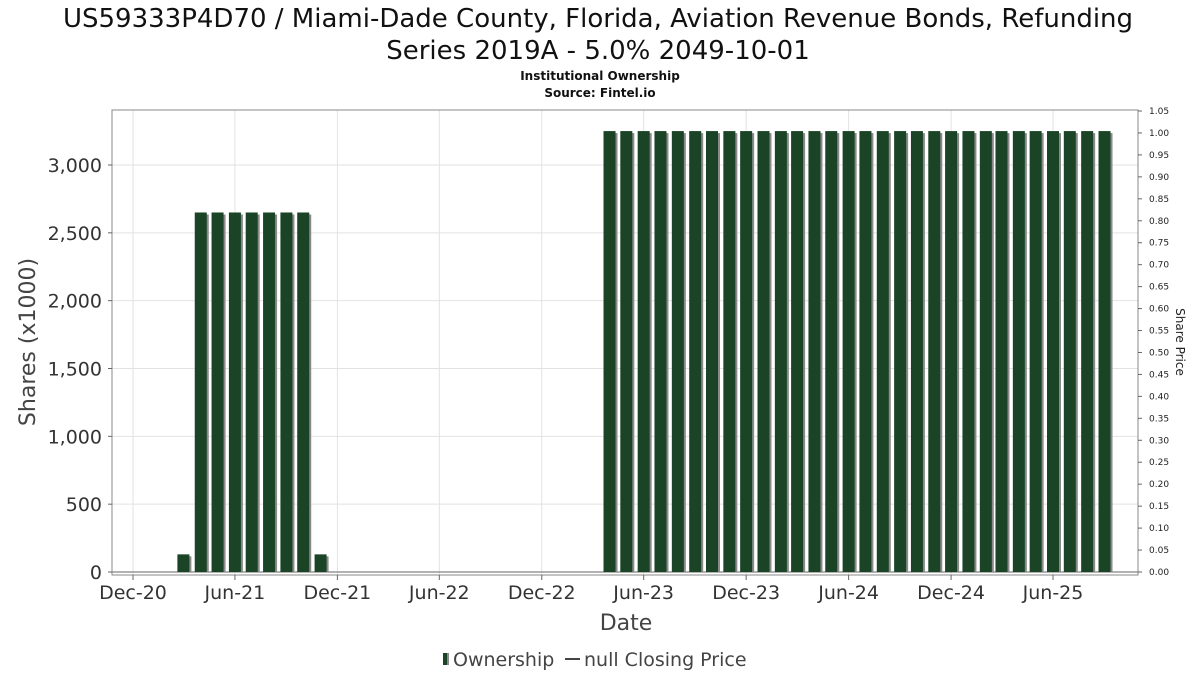  I want to click on x-tick-label: Dec-23, so click(746, 593).